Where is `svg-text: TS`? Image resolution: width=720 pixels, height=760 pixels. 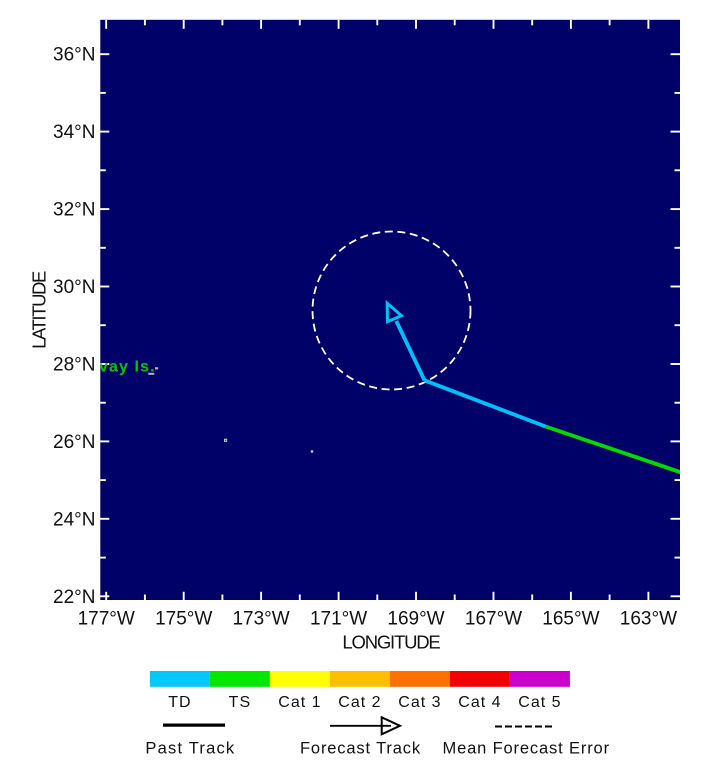
svg-text: TS is located at coordinates (240, 702).